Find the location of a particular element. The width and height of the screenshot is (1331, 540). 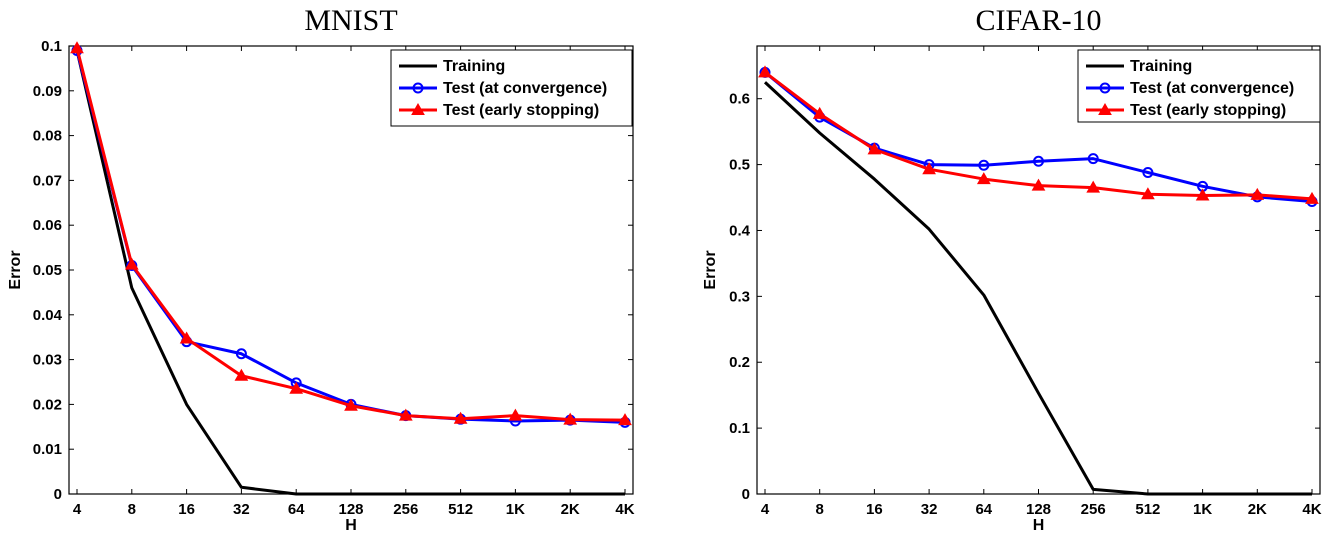

y-tick-label: 0.06 is located at coordinates (47, 225).